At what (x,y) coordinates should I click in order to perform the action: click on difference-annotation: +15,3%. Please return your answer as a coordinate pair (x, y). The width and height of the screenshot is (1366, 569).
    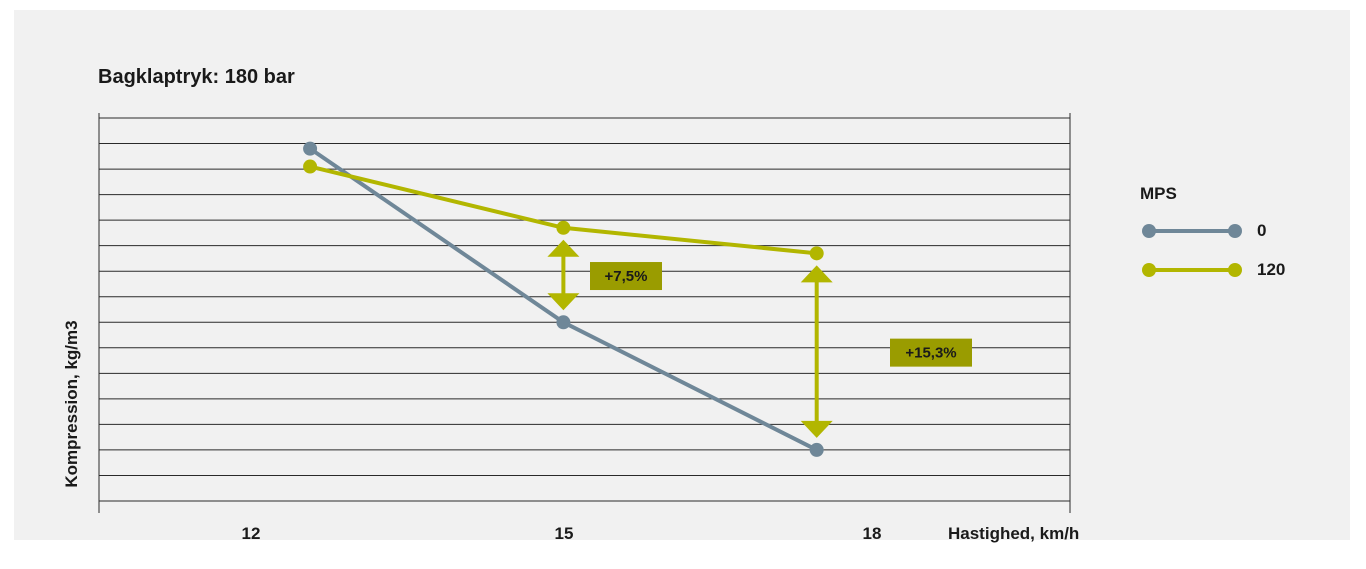
    Looking at the image, I should click on (886, 351).